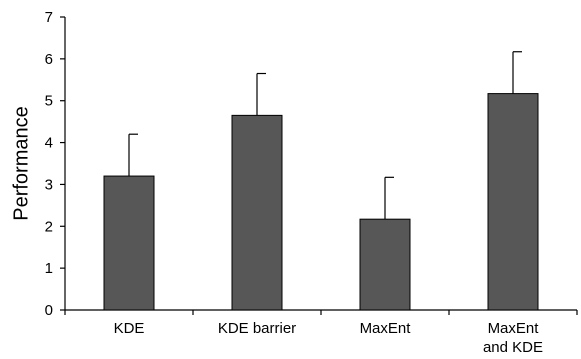 Image resolution: width=581 pixels, height=359 pixels. I want to click on y-tick-label: 4, so click(49, 143).